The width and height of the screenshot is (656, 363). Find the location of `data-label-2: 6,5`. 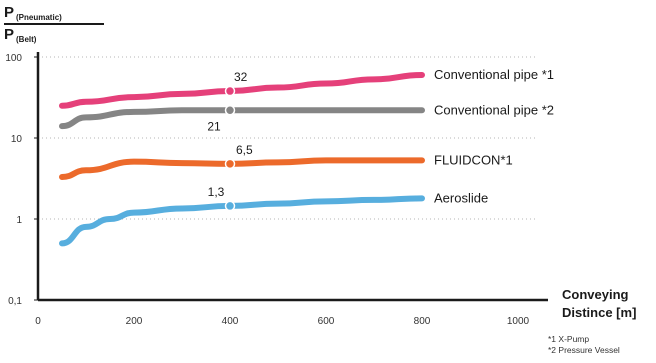

data-label-2: 6,5 is located at coordinates (244, 150).